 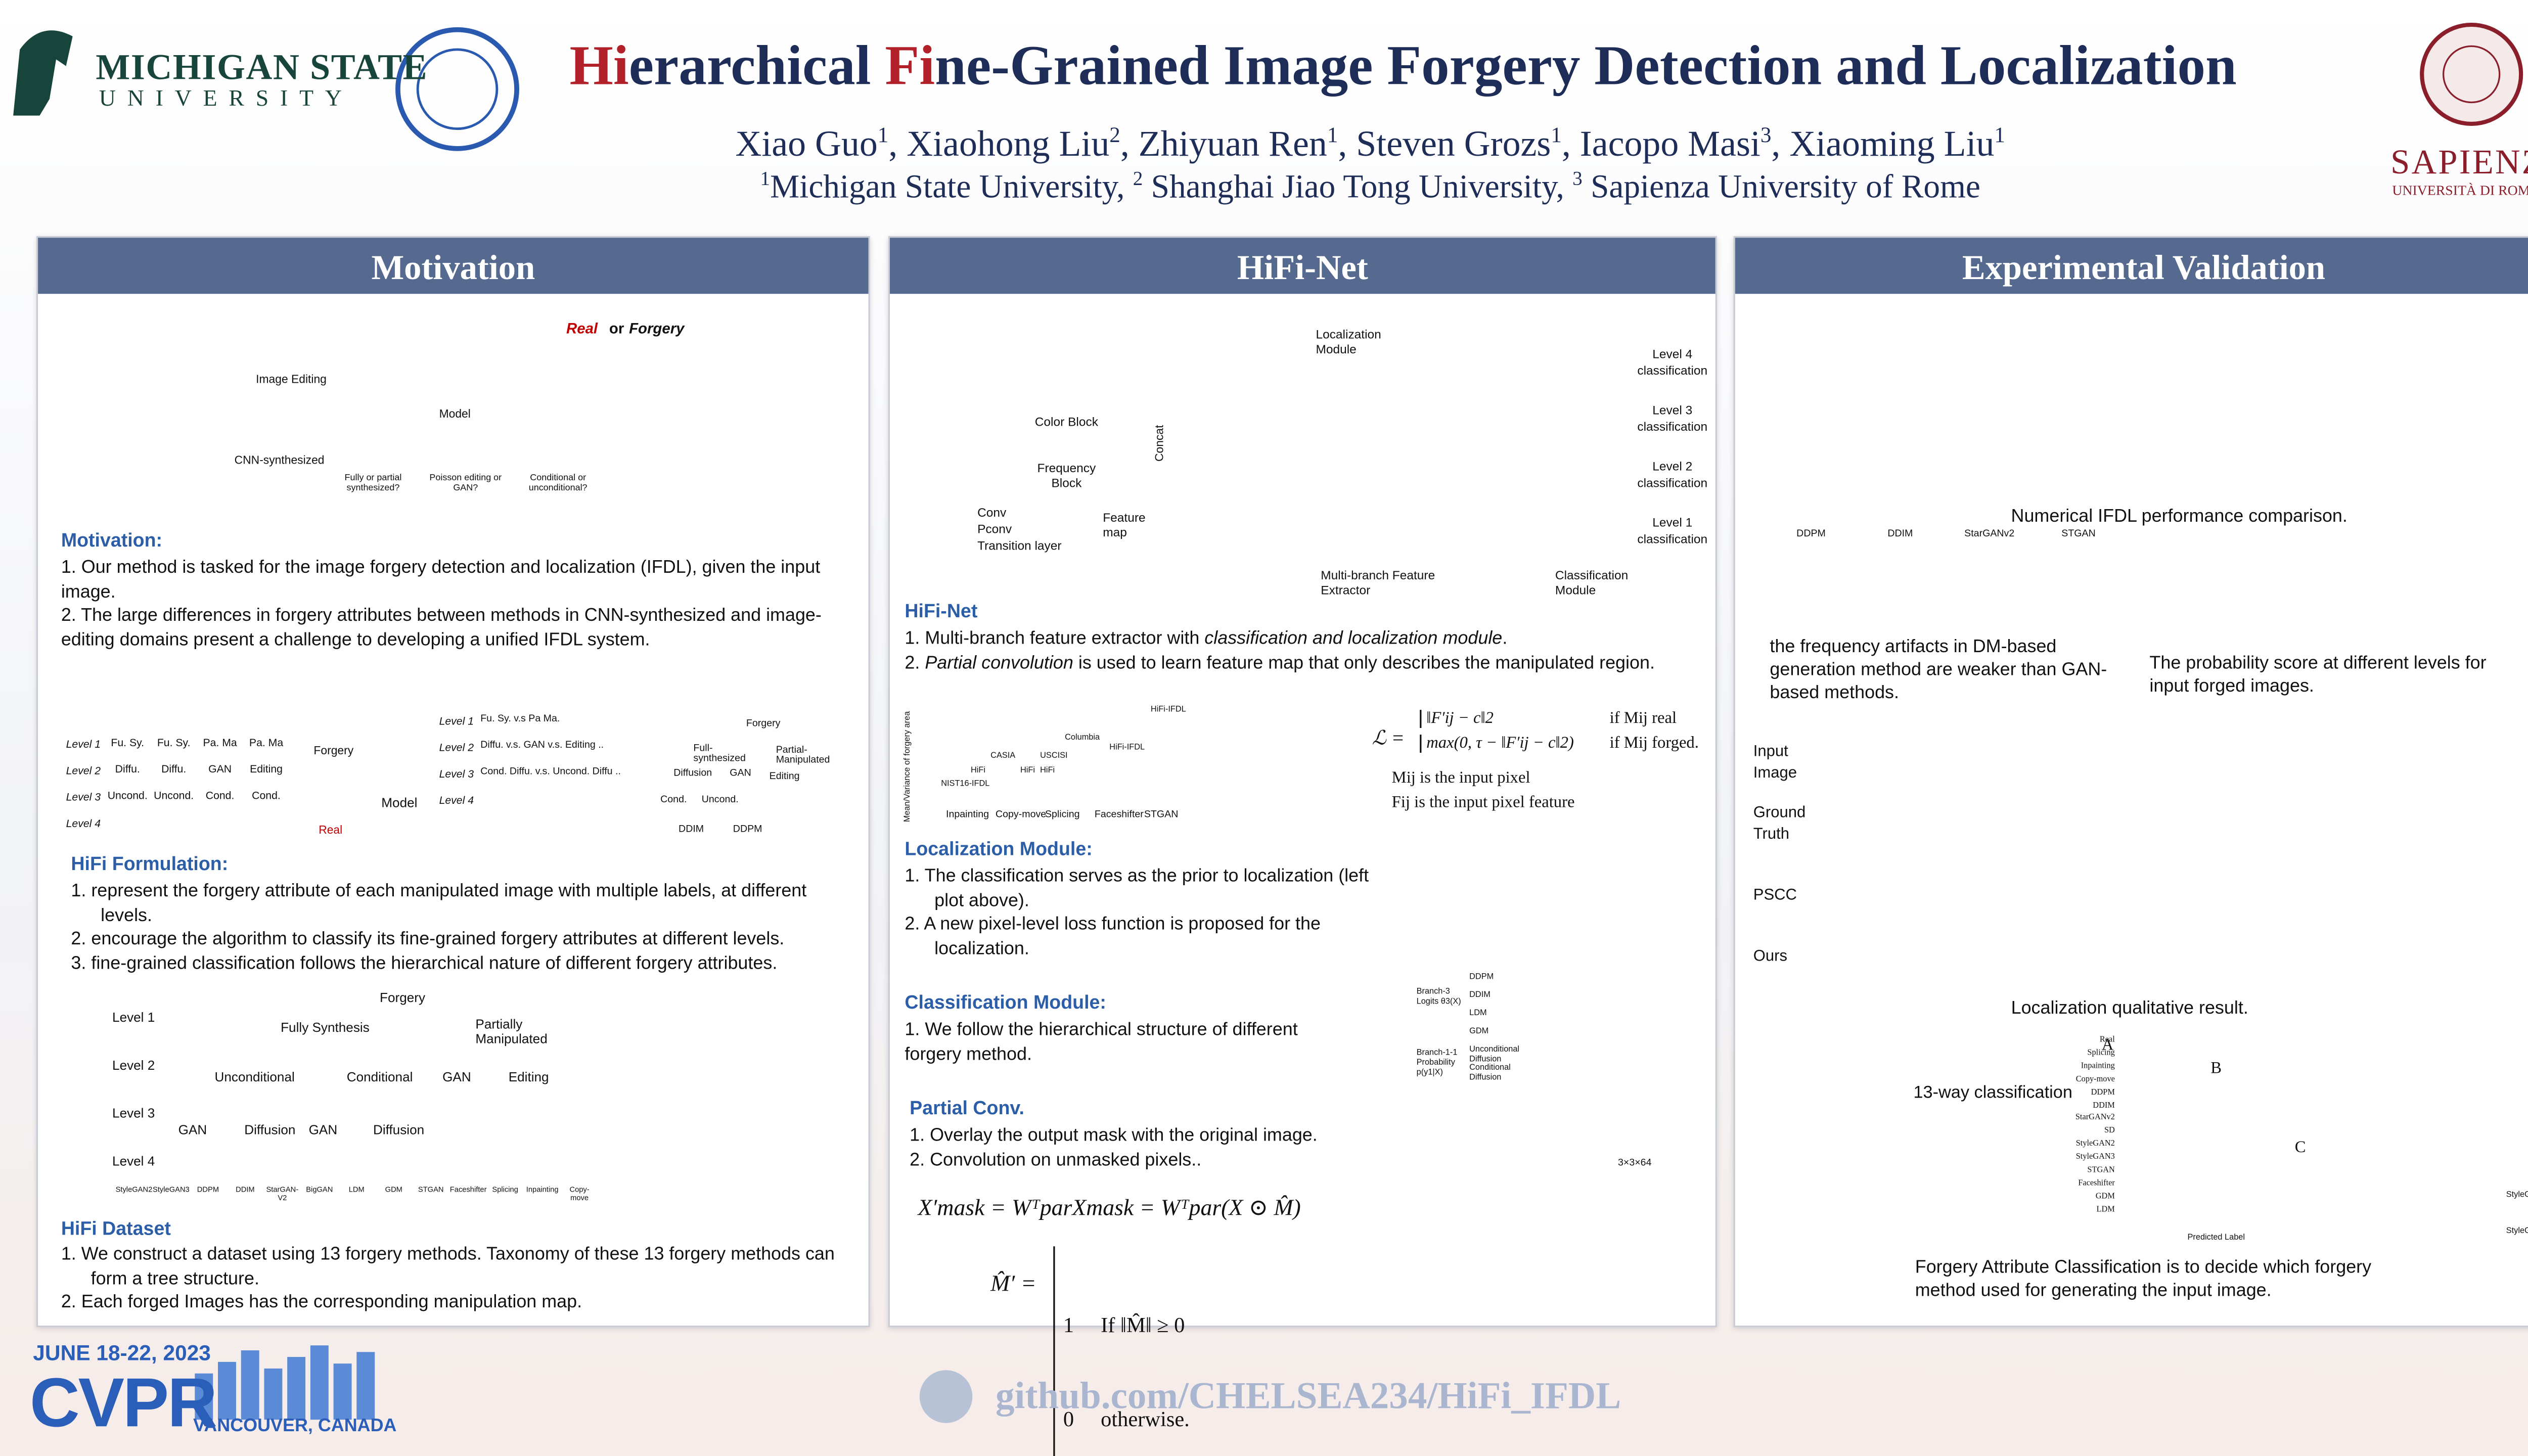 What do you see at coordinates (174, 770) in the screenshot?
I see `figure-label: Diffu.` at bounding box center [174, 770].